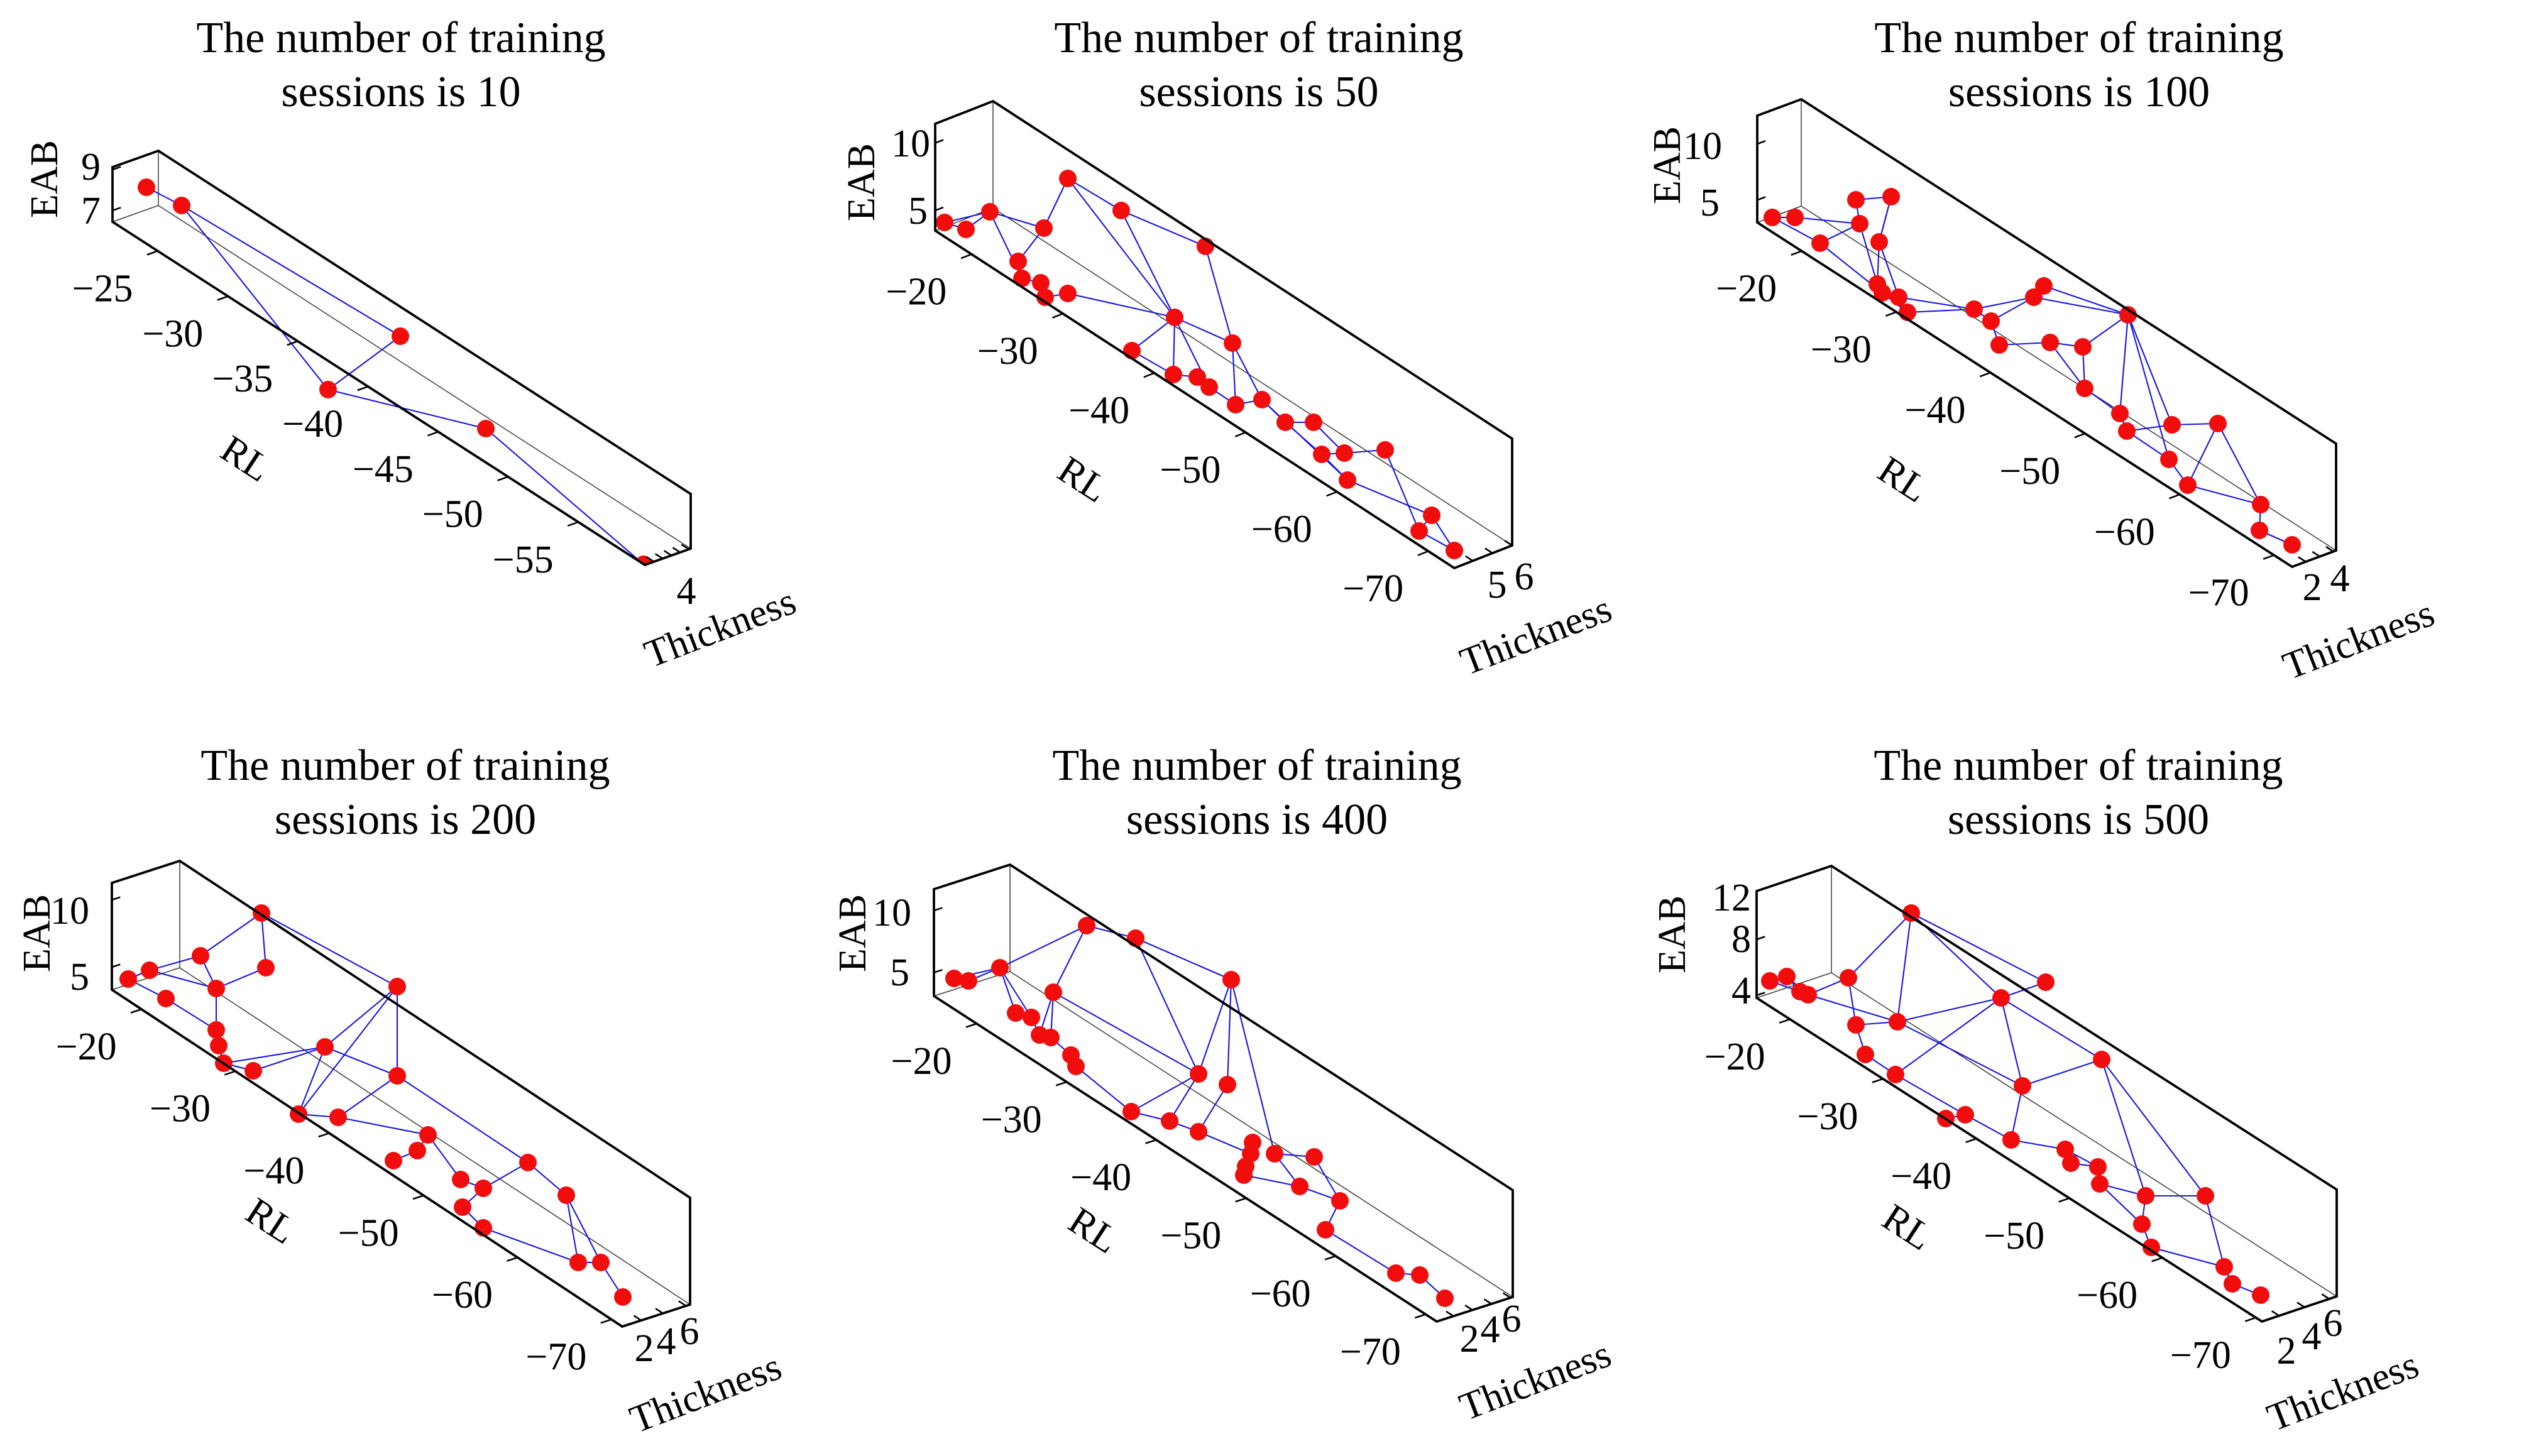  I want to click on svg-text: 12, so click(1731, 898).